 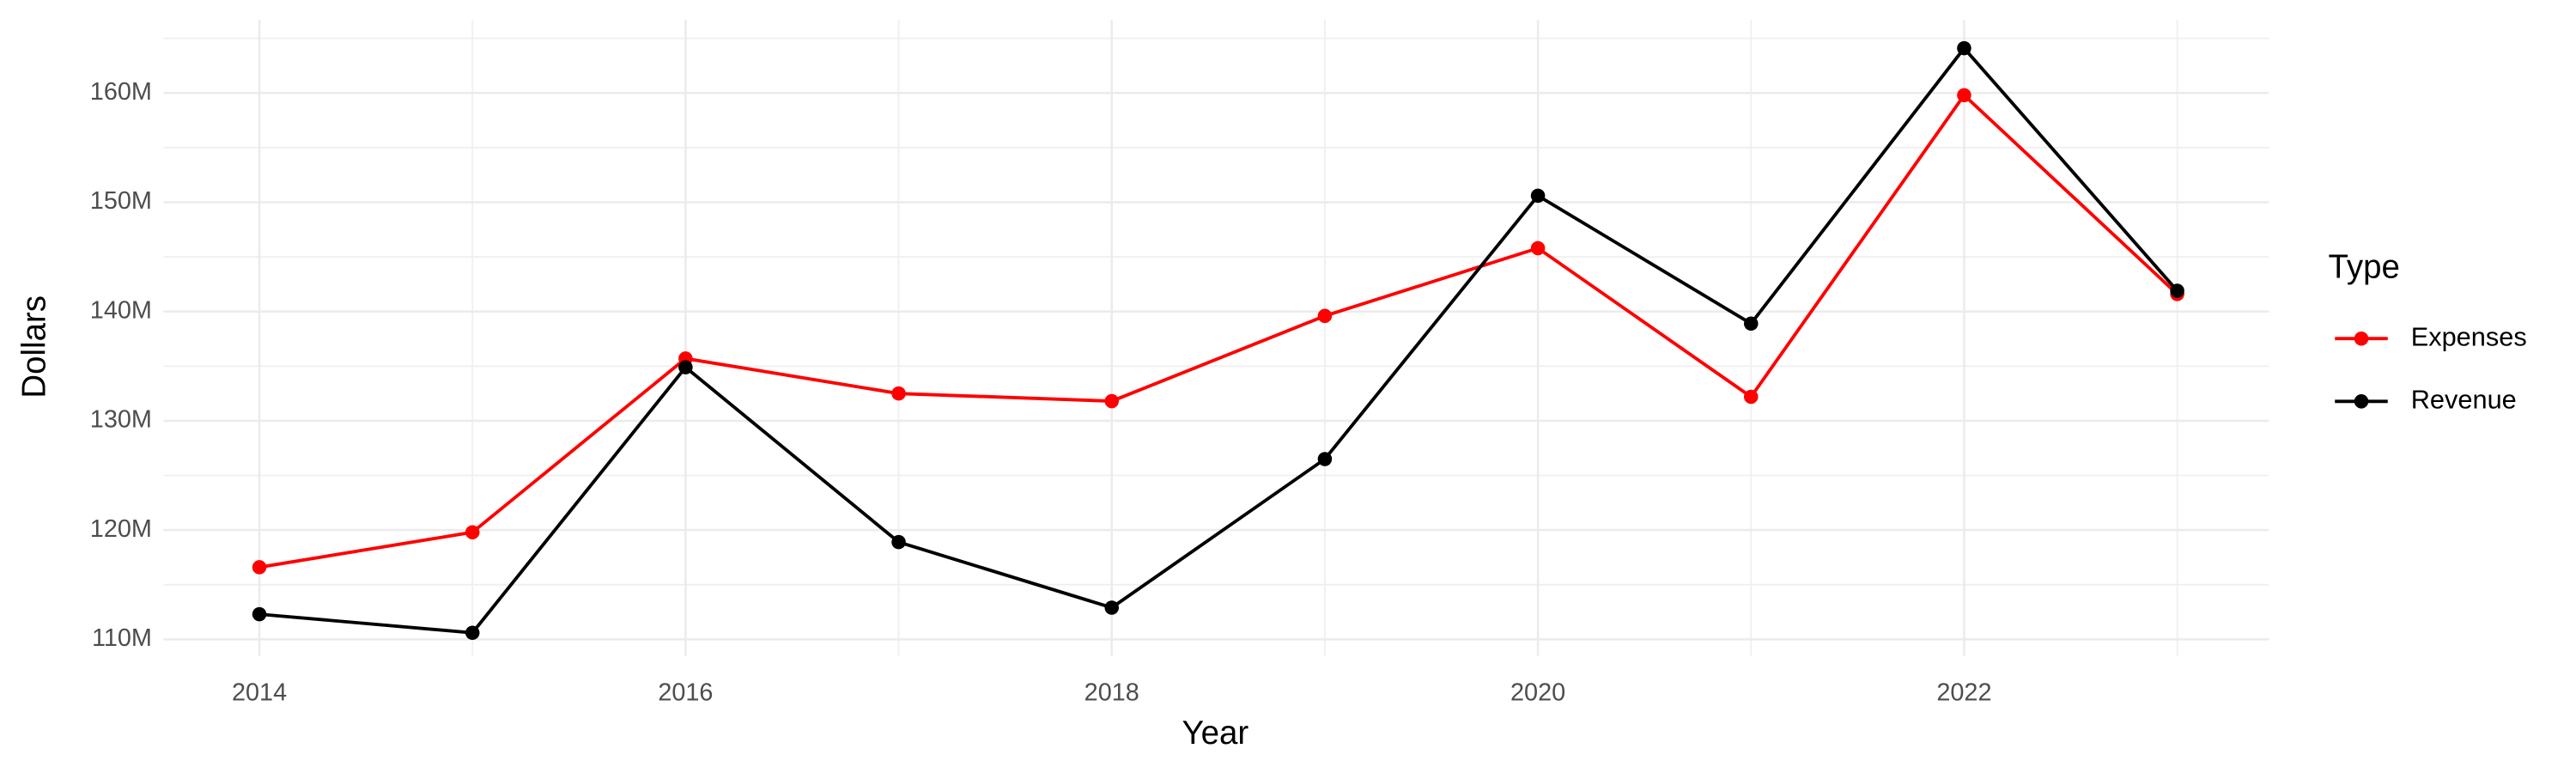 What do you see at coordinates (122, 638) in the screenshot?
I see `y-tick-label: 110M` at bounding box center [122, 638].